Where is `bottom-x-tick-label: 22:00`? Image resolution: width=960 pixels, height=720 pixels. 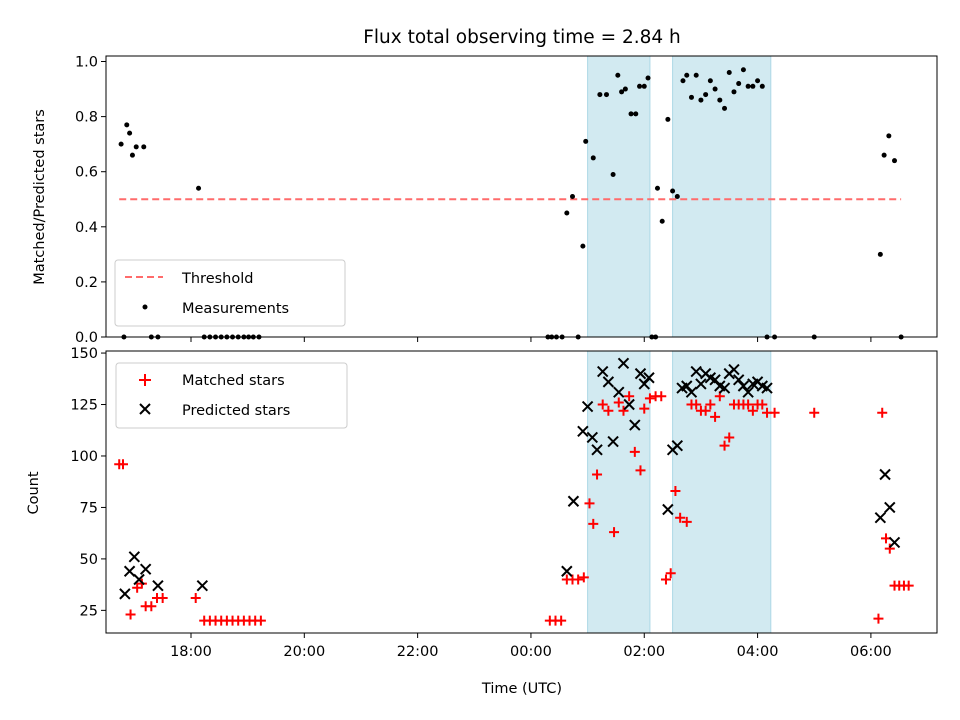
bottom-x-tick-label: 22:00 is located at coordinates (418, 652).